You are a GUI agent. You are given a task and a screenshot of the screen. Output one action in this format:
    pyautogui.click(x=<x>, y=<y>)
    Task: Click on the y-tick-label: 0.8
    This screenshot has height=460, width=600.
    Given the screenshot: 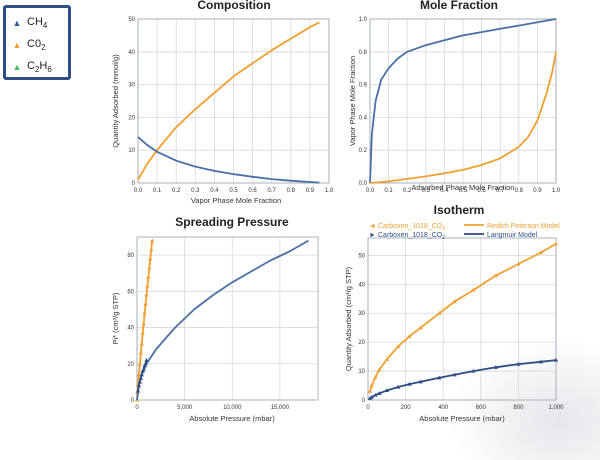 What is the action you would take?
    pyautogui.click(x=363, y=53)
    